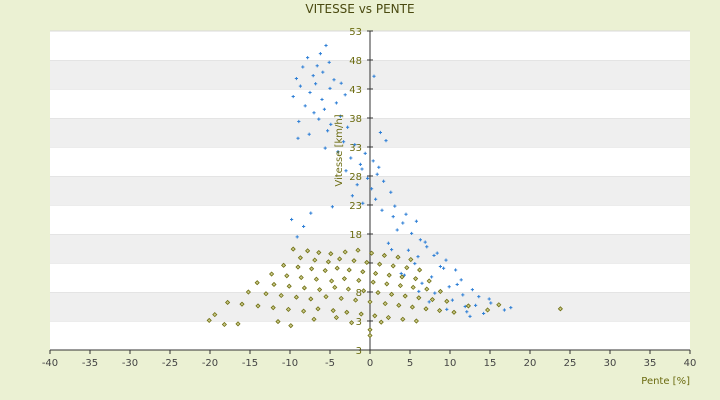 Image resolution: width=720 pixels, height=400 pixels. I want to click on y-tick-label: 48, so click(355, 61).